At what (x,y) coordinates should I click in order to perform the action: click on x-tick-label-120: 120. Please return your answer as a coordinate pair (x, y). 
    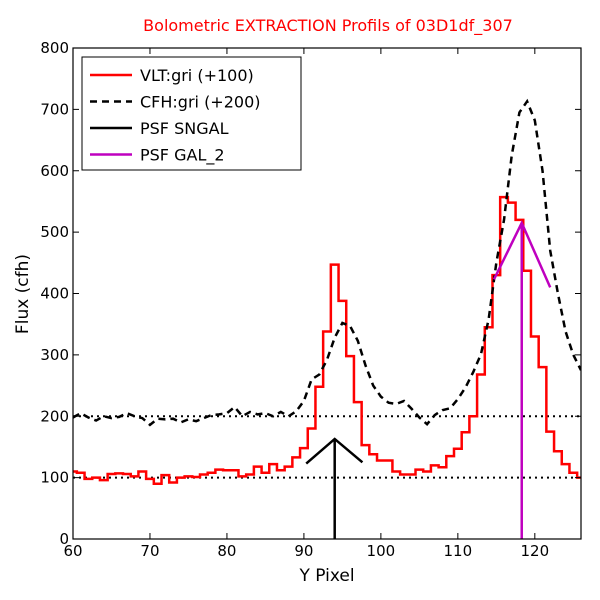
    Looking at the image, I should click on (534, 551).